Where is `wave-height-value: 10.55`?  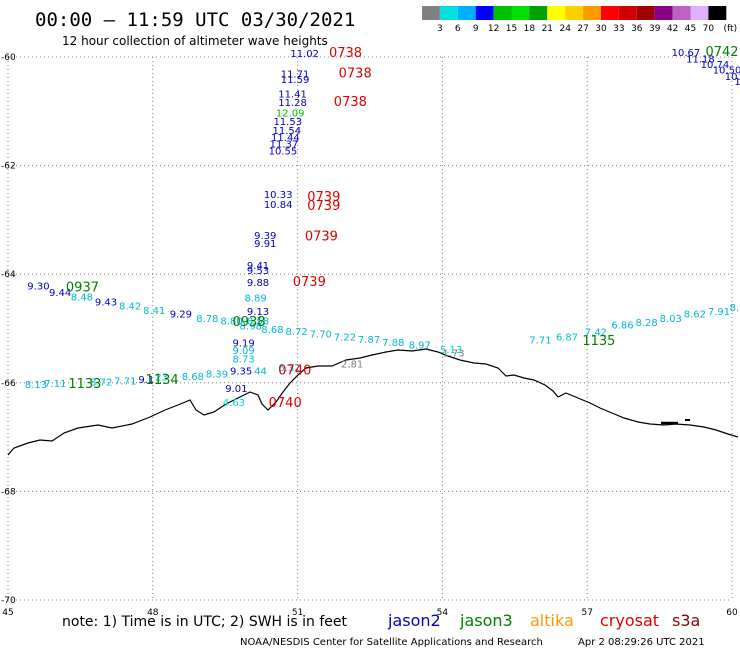 wave-height-value: 10.55 is located at coordinates (283, 152).